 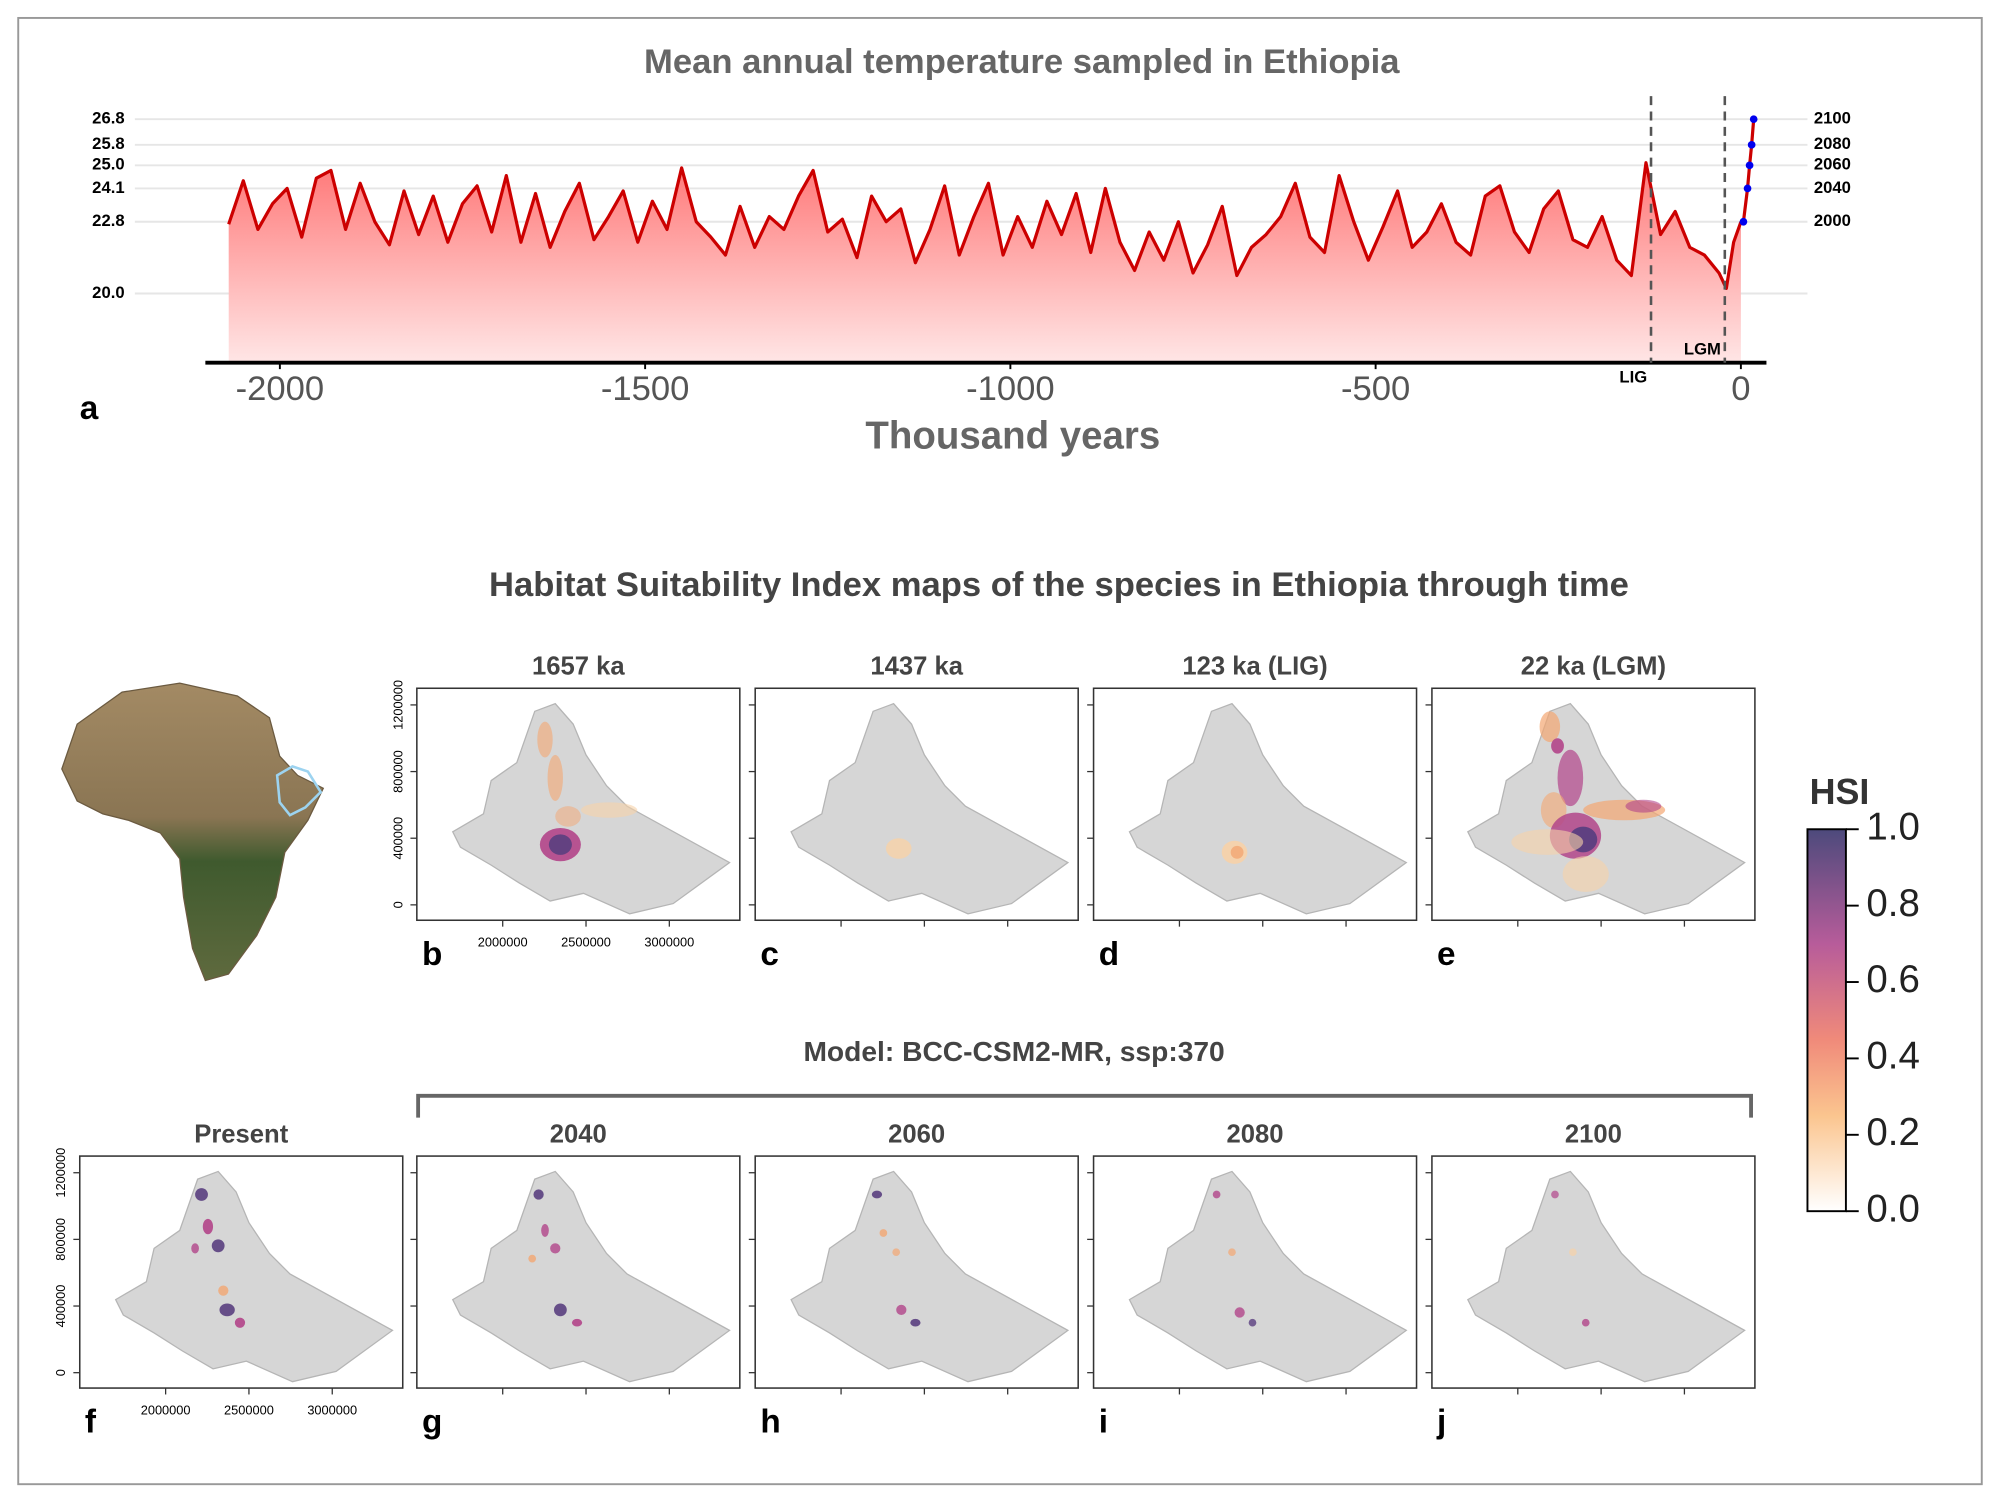 What do you see at coordinates (1832, 164) in the screenshot?
I see `future-year-label: 2060` at bounding box center [1832, 164].